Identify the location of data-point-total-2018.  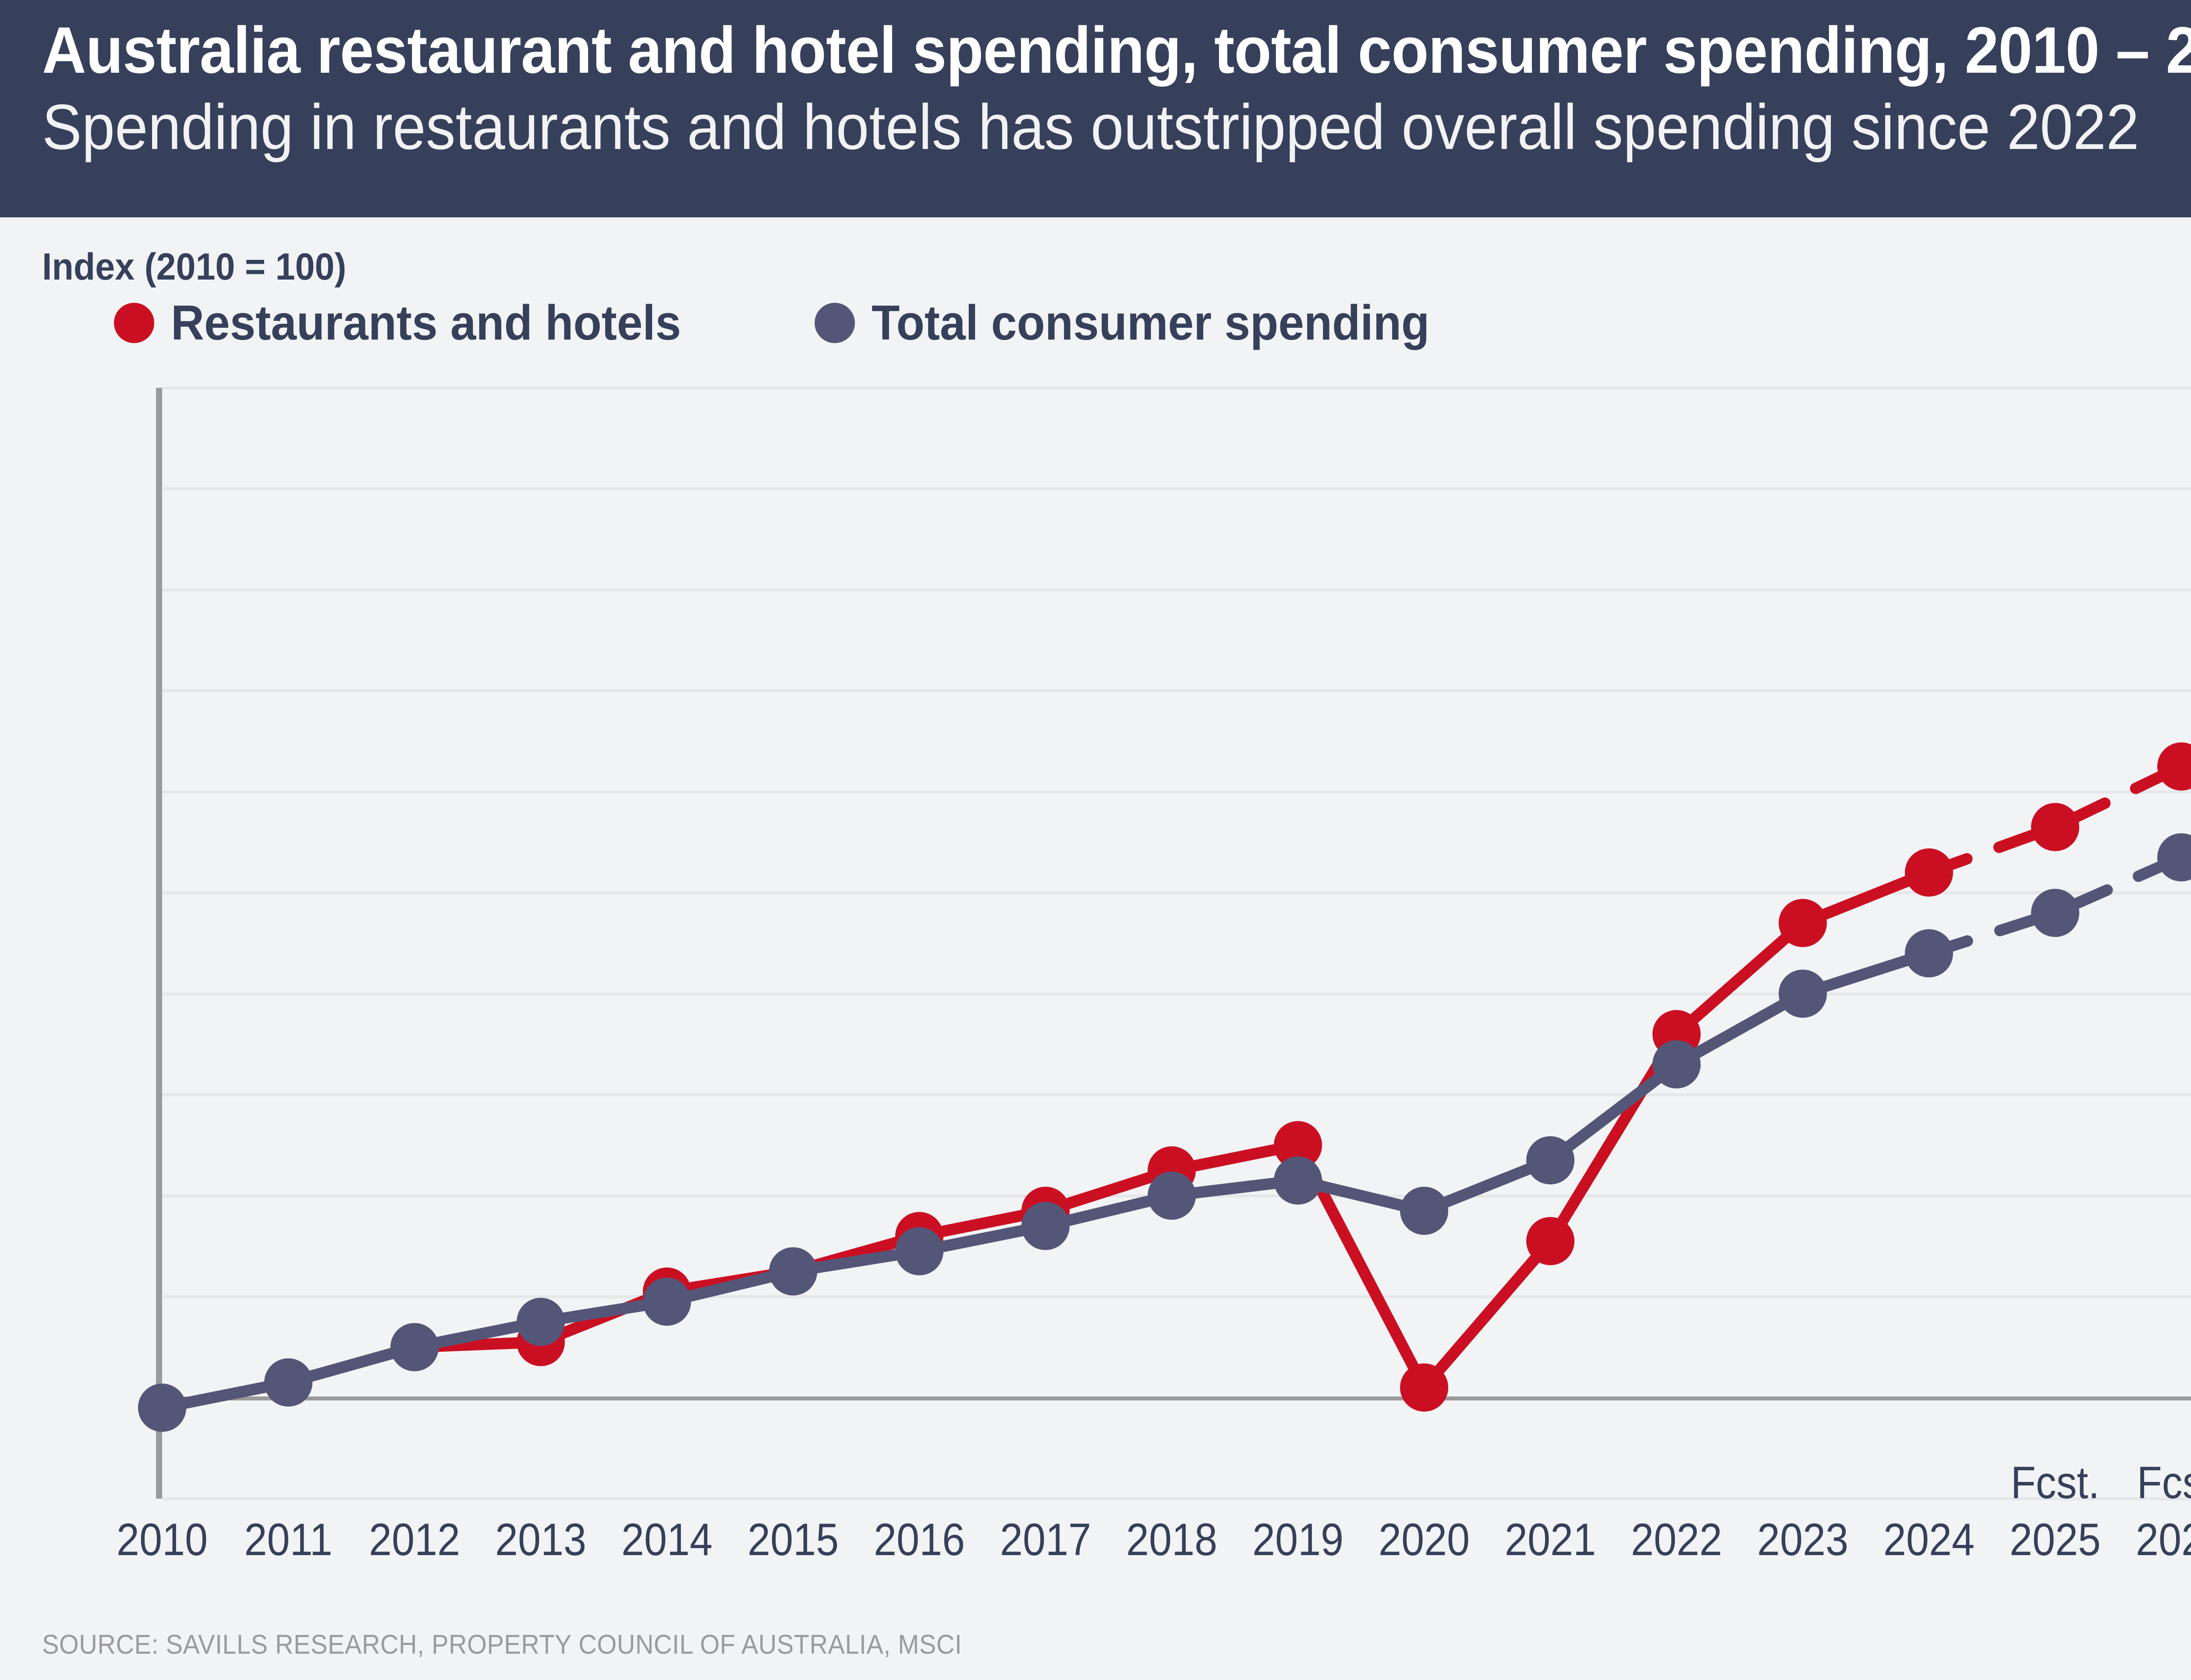
(1172, 1195).